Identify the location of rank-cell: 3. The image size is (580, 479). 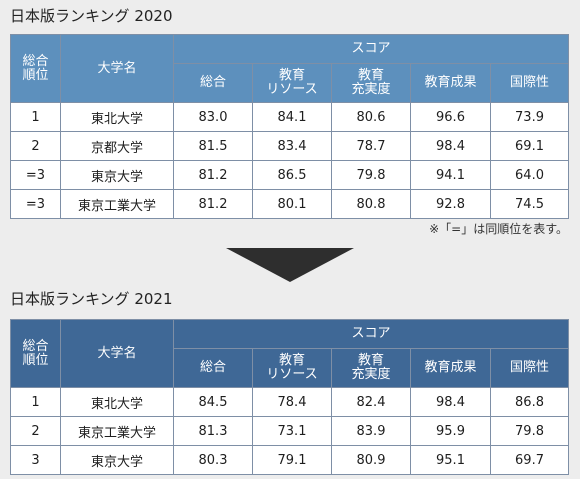
(35, 460).